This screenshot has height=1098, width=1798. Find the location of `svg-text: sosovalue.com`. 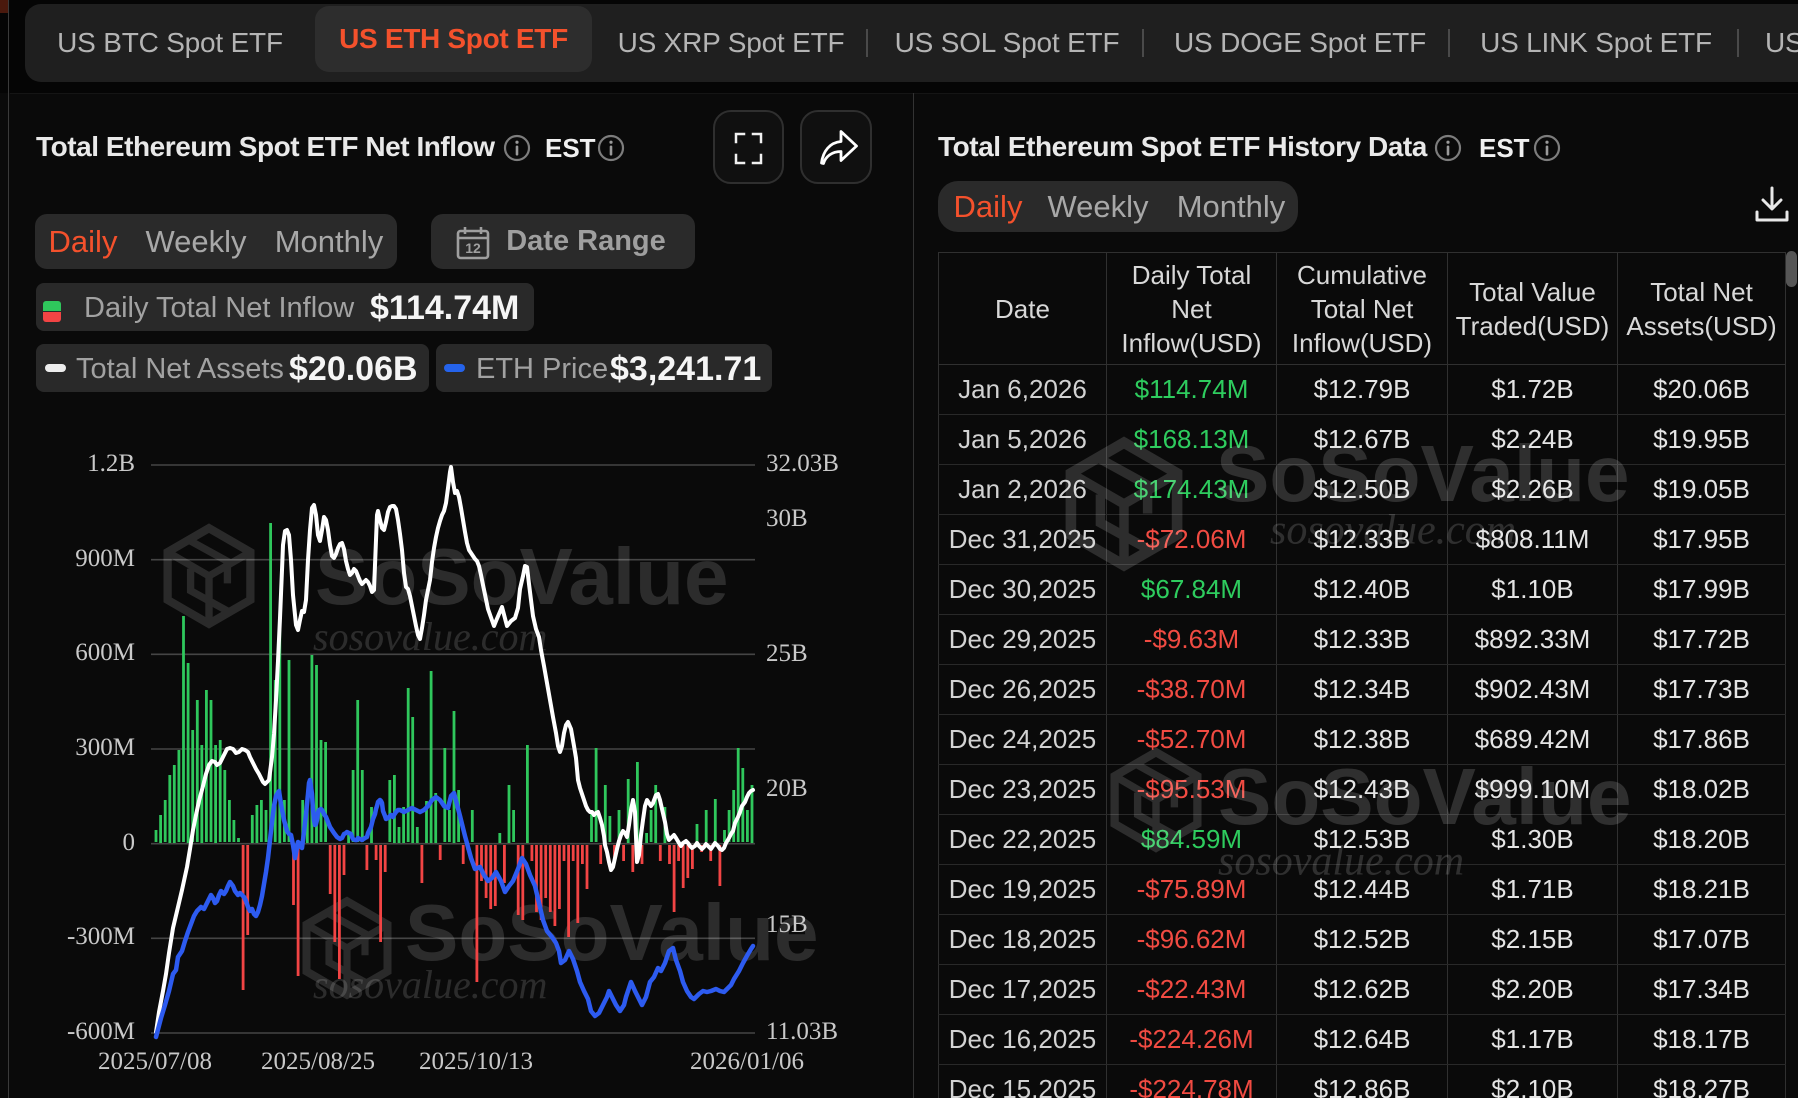

svg-text: sosovalue.com is located at coordinates (430, 984).